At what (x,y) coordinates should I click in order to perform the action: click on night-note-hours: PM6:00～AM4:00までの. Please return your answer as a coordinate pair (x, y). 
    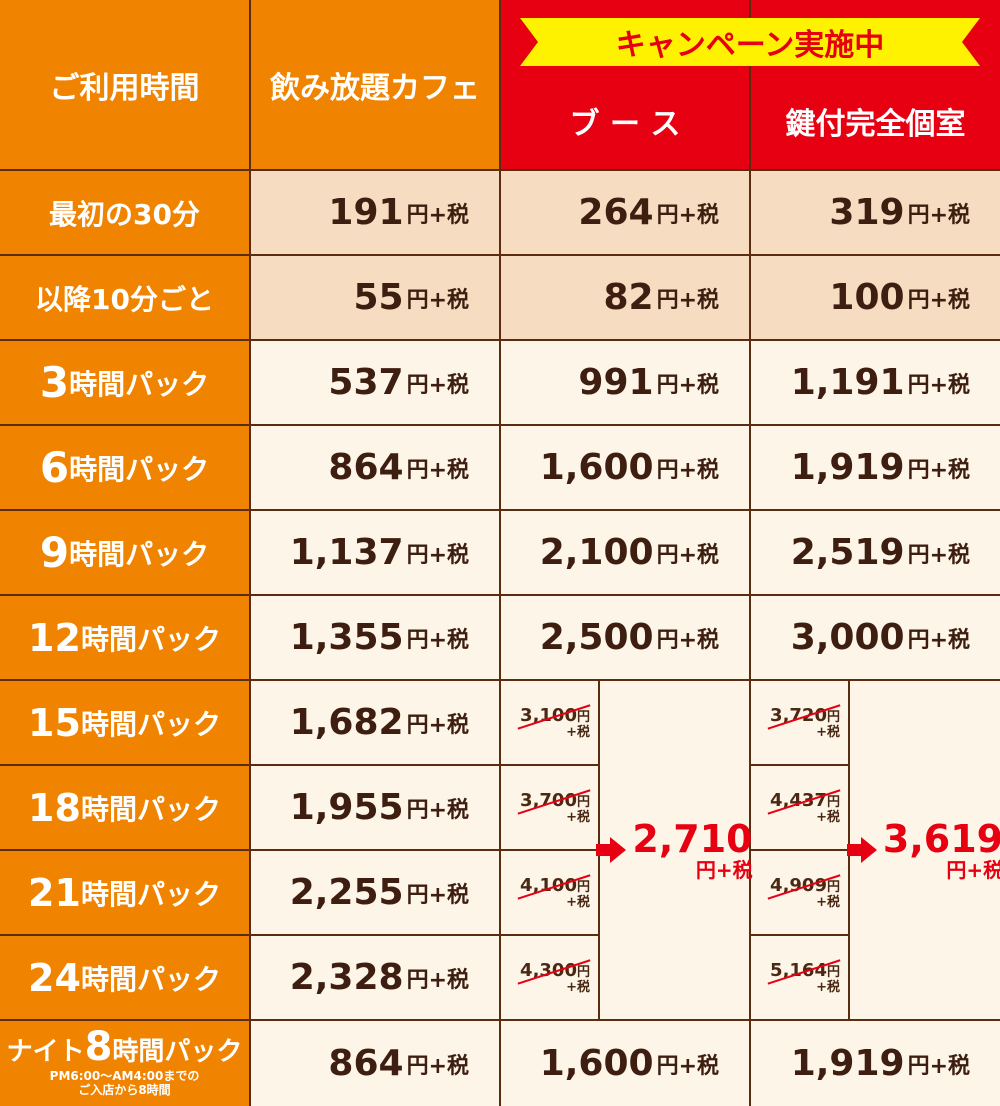
    Looking at the image, I should click on (124, 1076).